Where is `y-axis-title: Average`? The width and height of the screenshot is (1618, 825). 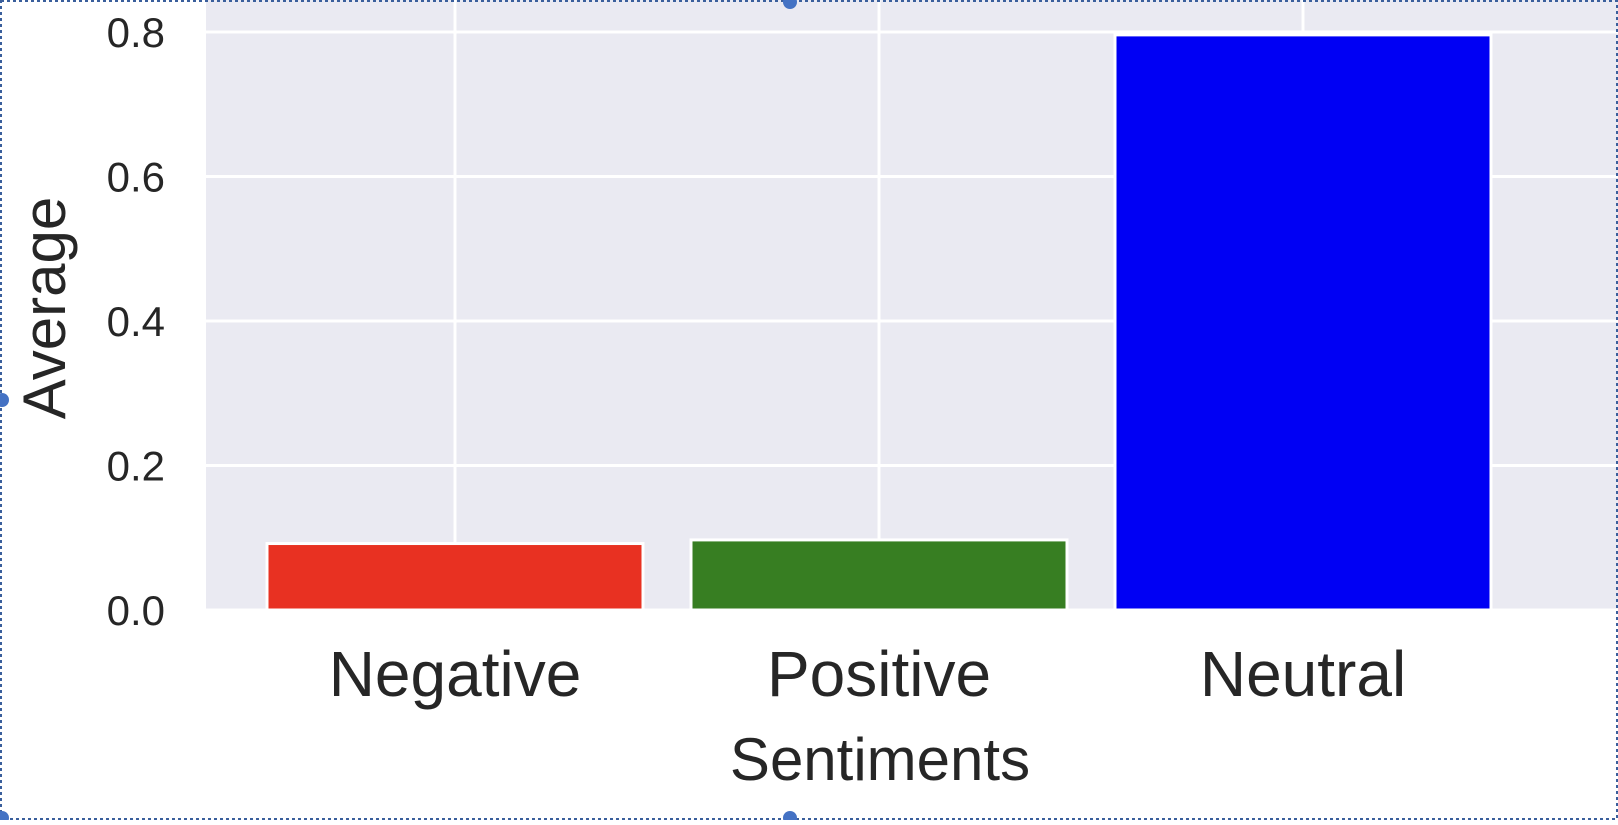 y-axis-title: Average is located at coordinates (44, 308).